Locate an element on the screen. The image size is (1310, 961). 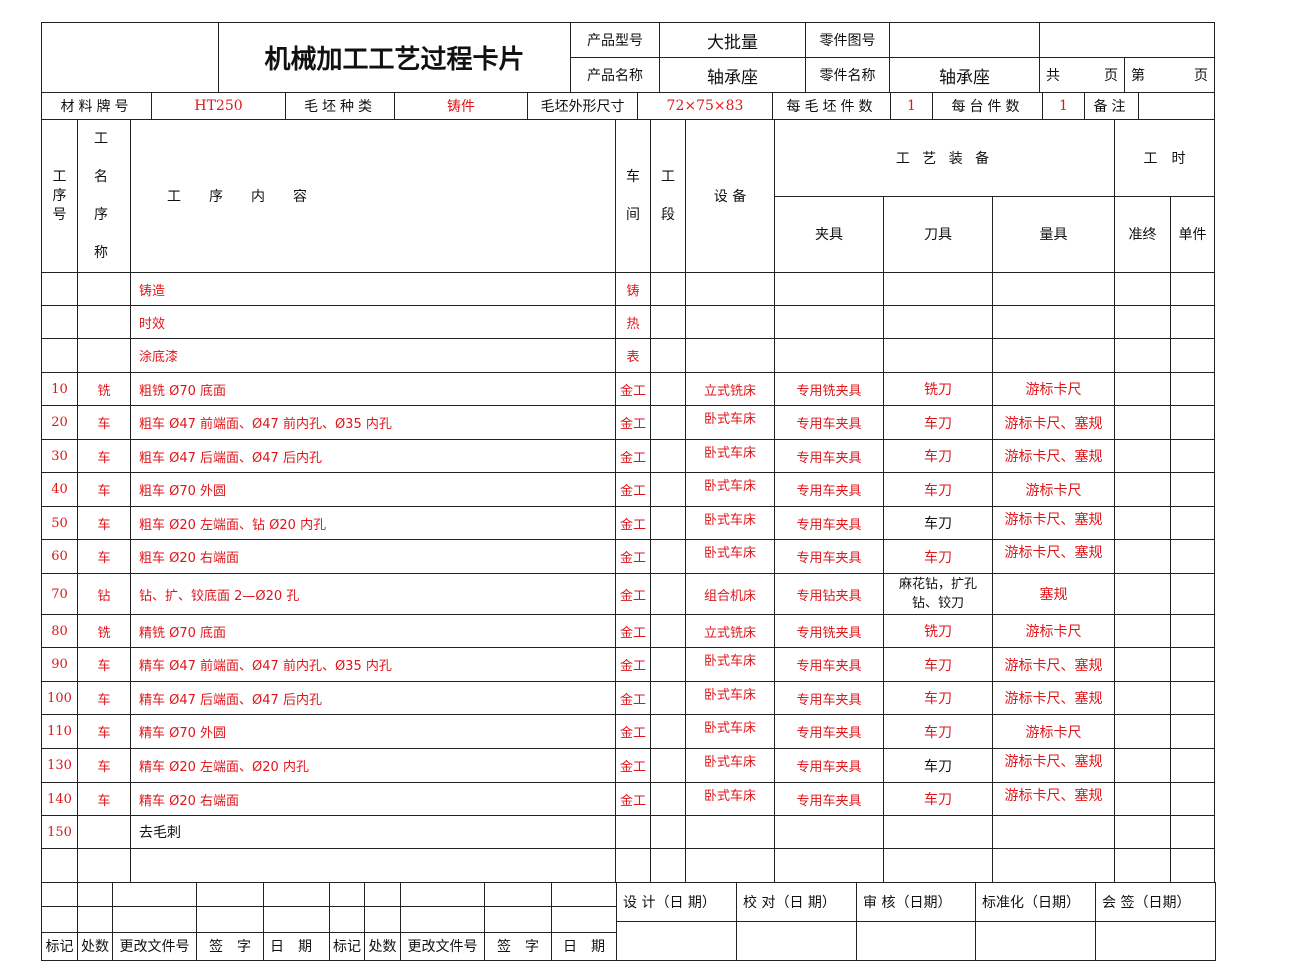
table-row: 时效热 is located at coordinates (628, 322).